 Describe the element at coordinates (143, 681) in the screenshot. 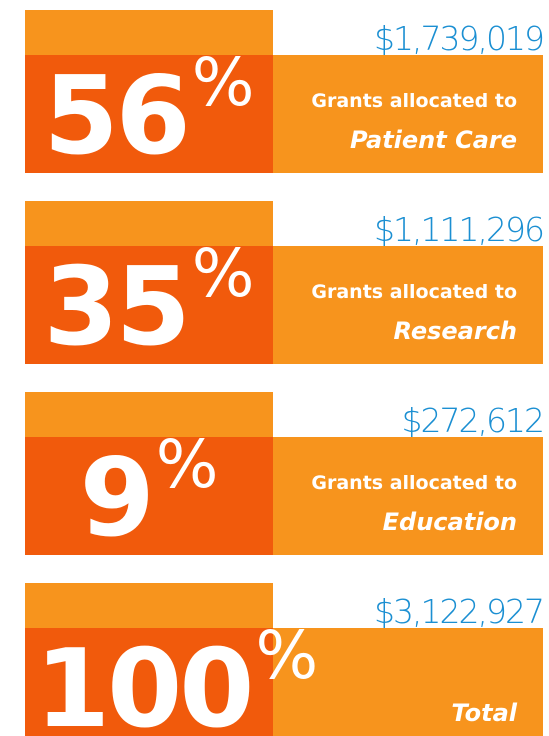

I see `percent-number: 100` at that location.